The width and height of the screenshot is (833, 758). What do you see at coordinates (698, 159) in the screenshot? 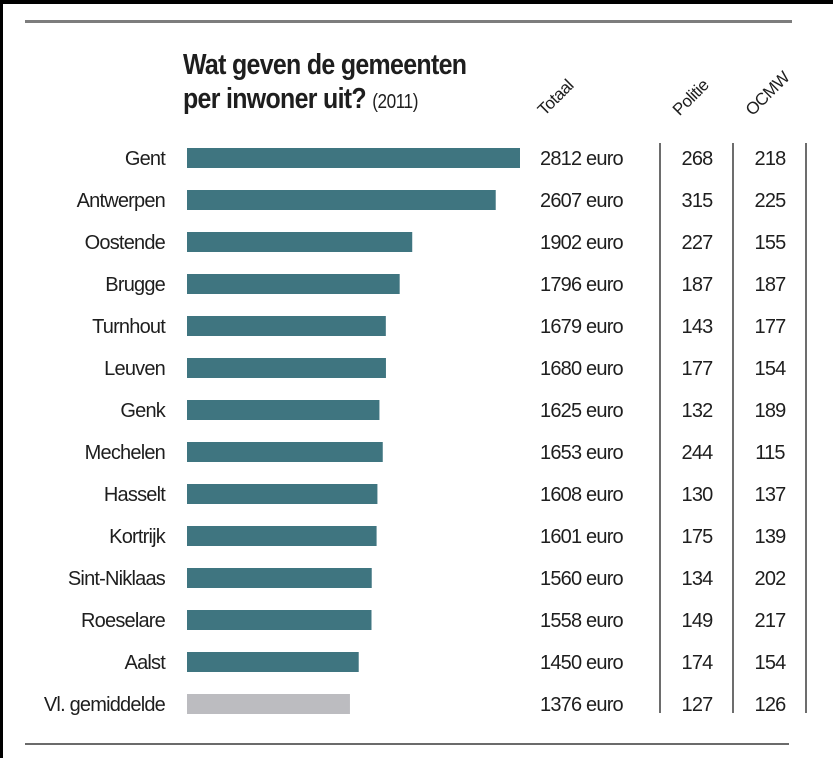
I see `politie-value-label: 268` at bounding box center [698, 159].